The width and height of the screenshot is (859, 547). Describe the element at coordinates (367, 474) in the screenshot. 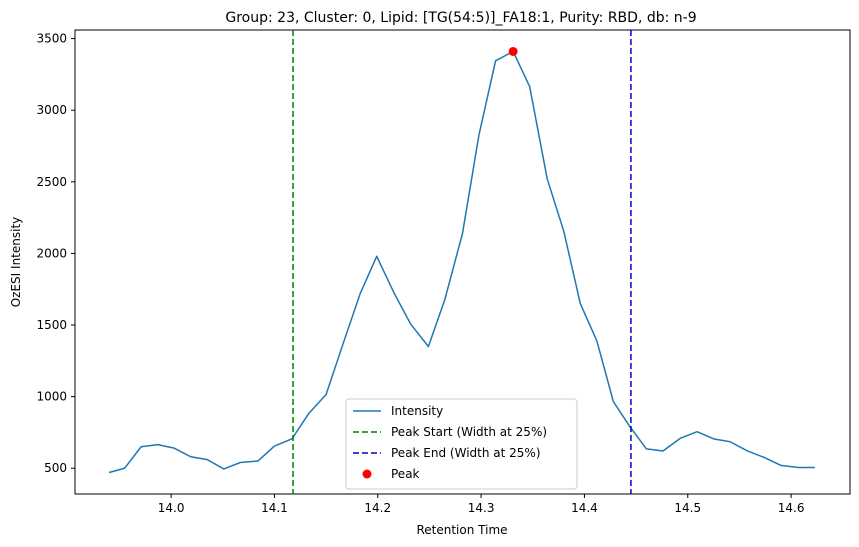

I see `legend-swatch-peak` at that location.